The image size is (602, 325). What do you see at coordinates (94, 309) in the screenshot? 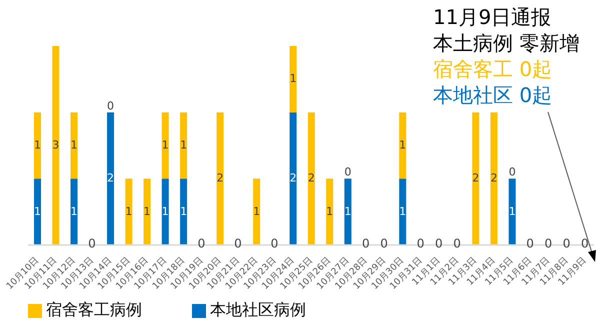
I see `legend-label: 宿舍客工病例` at bounding box center [94, 309].